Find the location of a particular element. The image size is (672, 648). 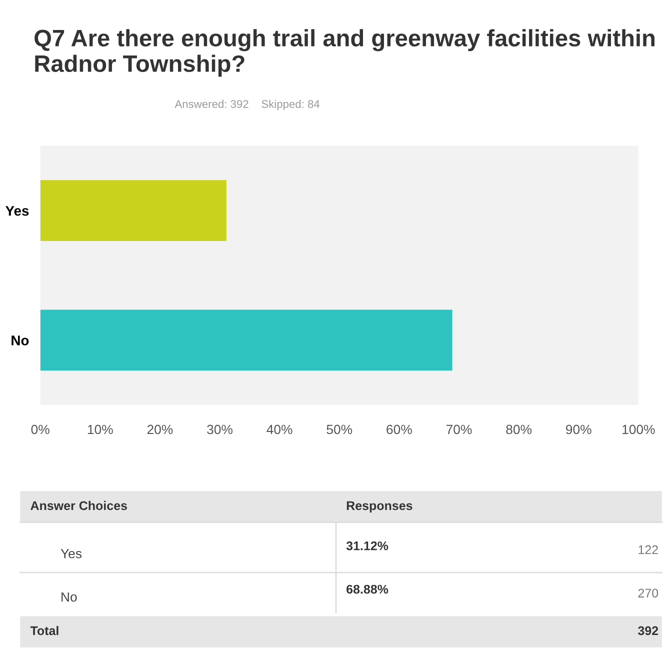

x-tick-label: 90% is located at coordinates (579, 429).